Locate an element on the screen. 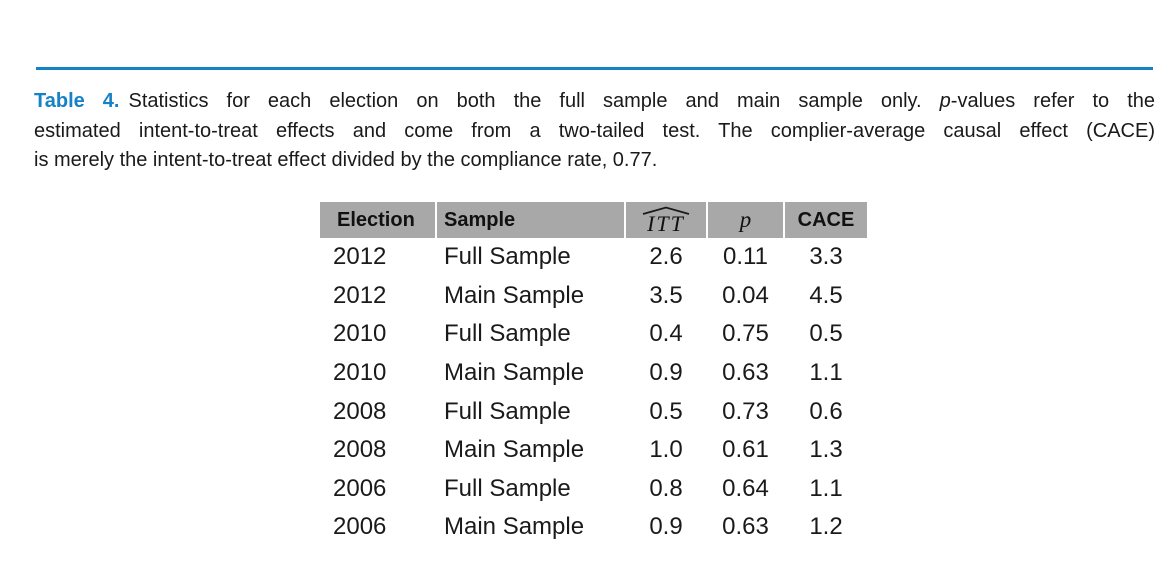 The width and height of the screenshot is (1158, 570). cell-p: 0.64 is located at coordinates (745, 488).